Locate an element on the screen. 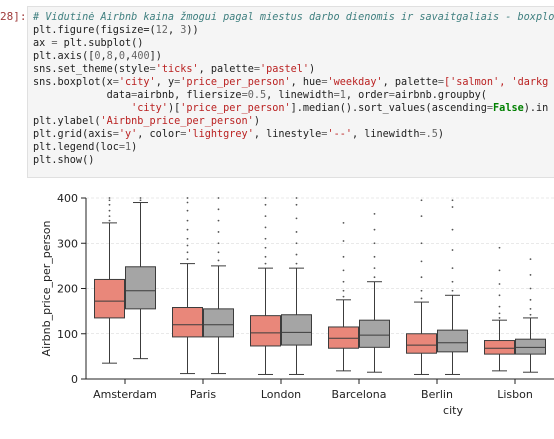 Image resolution: width=554 pixels, height=439 pixels. code-token: ).in is located at coordinates (536, 108).